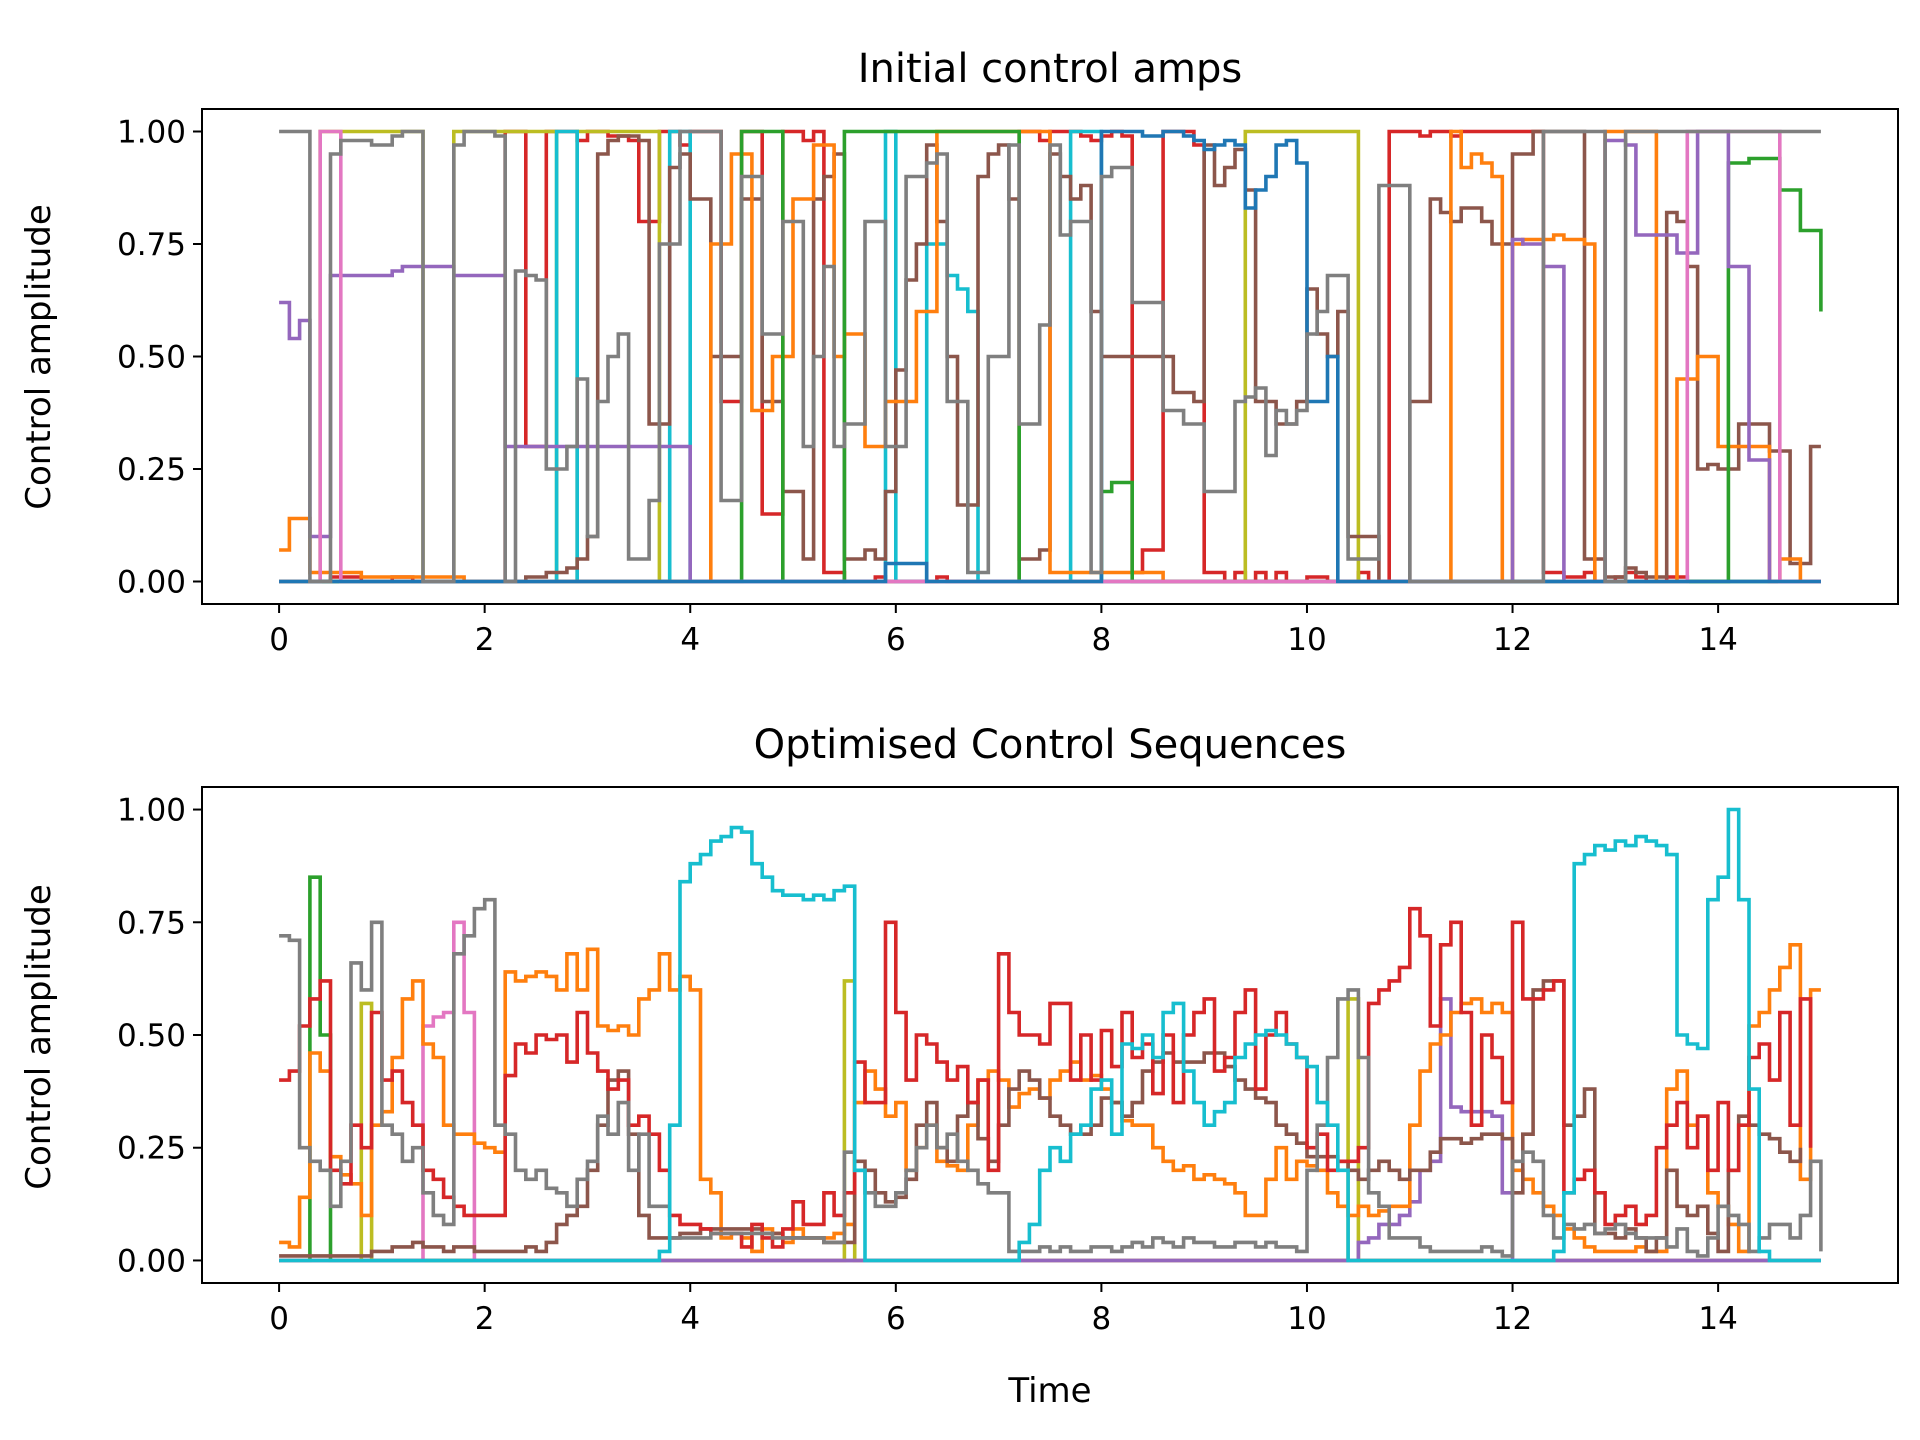  What do you see at coordinates (1050, 745) in the screenshot?
I see `chart-title: Optimised Control Sequences` at bounding box center [1050, 745].